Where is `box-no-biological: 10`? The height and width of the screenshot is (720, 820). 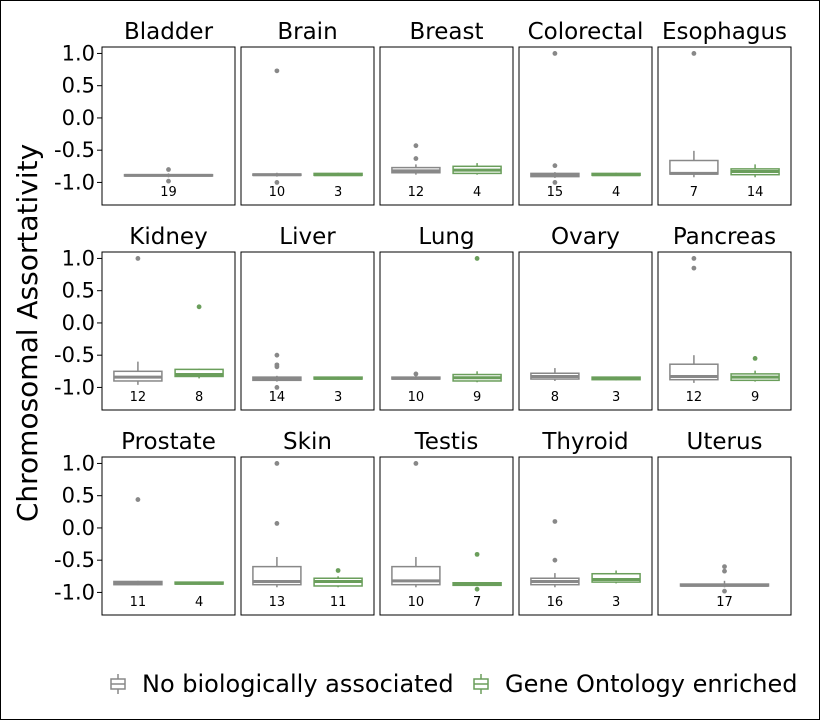
box-no-biological: 10 is located at coordinates (416, 388).